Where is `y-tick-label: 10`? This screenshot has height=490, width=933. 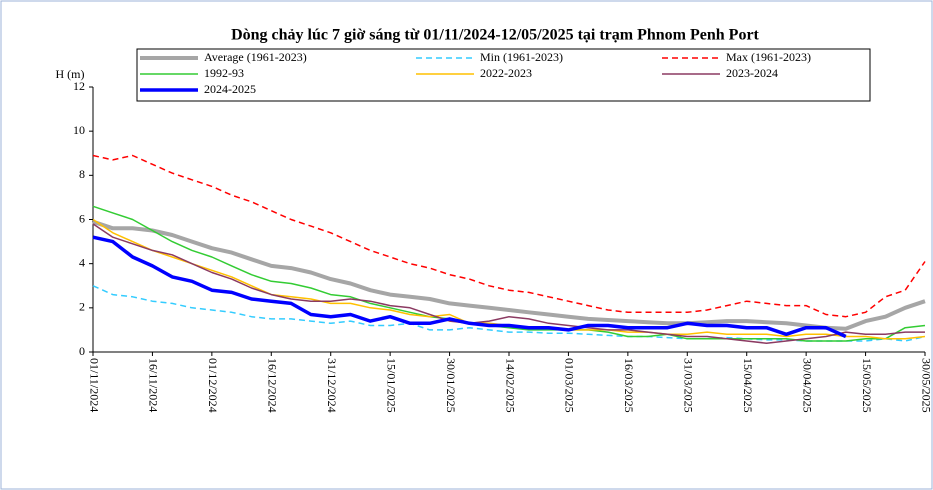 y-tick-label: 10 is located at coordinates (79, 130).